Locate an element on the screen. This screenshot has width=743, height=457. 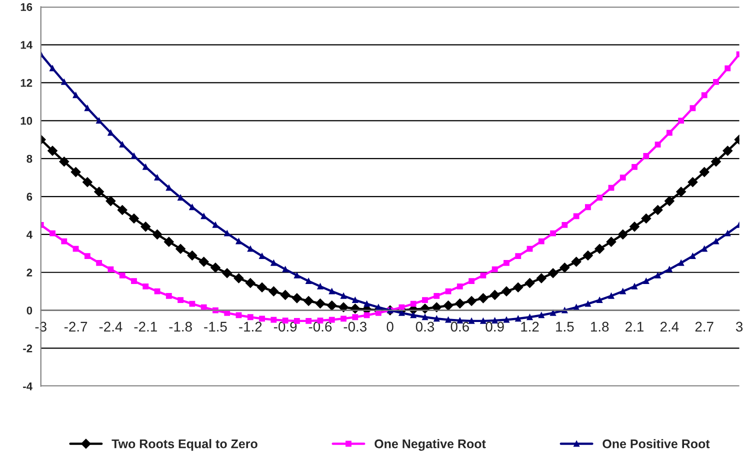
x-tick-label: -1.5 is located at coordinates (215, 327).